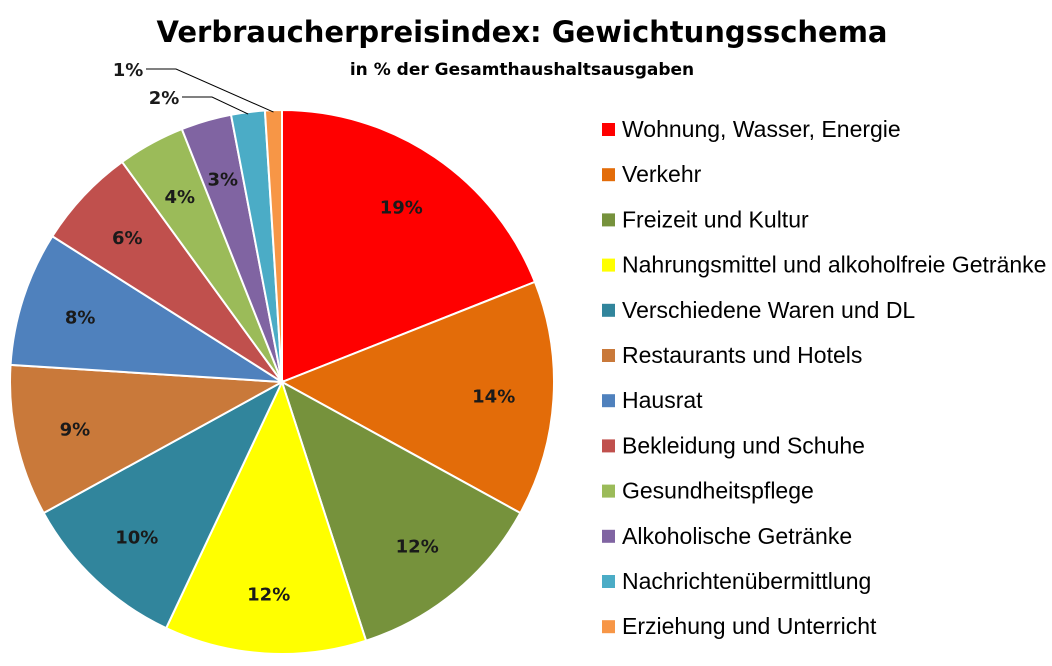  Describe the element at coordinates (522, 70) in the screenshot. I see `chart-subtitle: in % der Gesamthaushaltsausgaben` at that location.